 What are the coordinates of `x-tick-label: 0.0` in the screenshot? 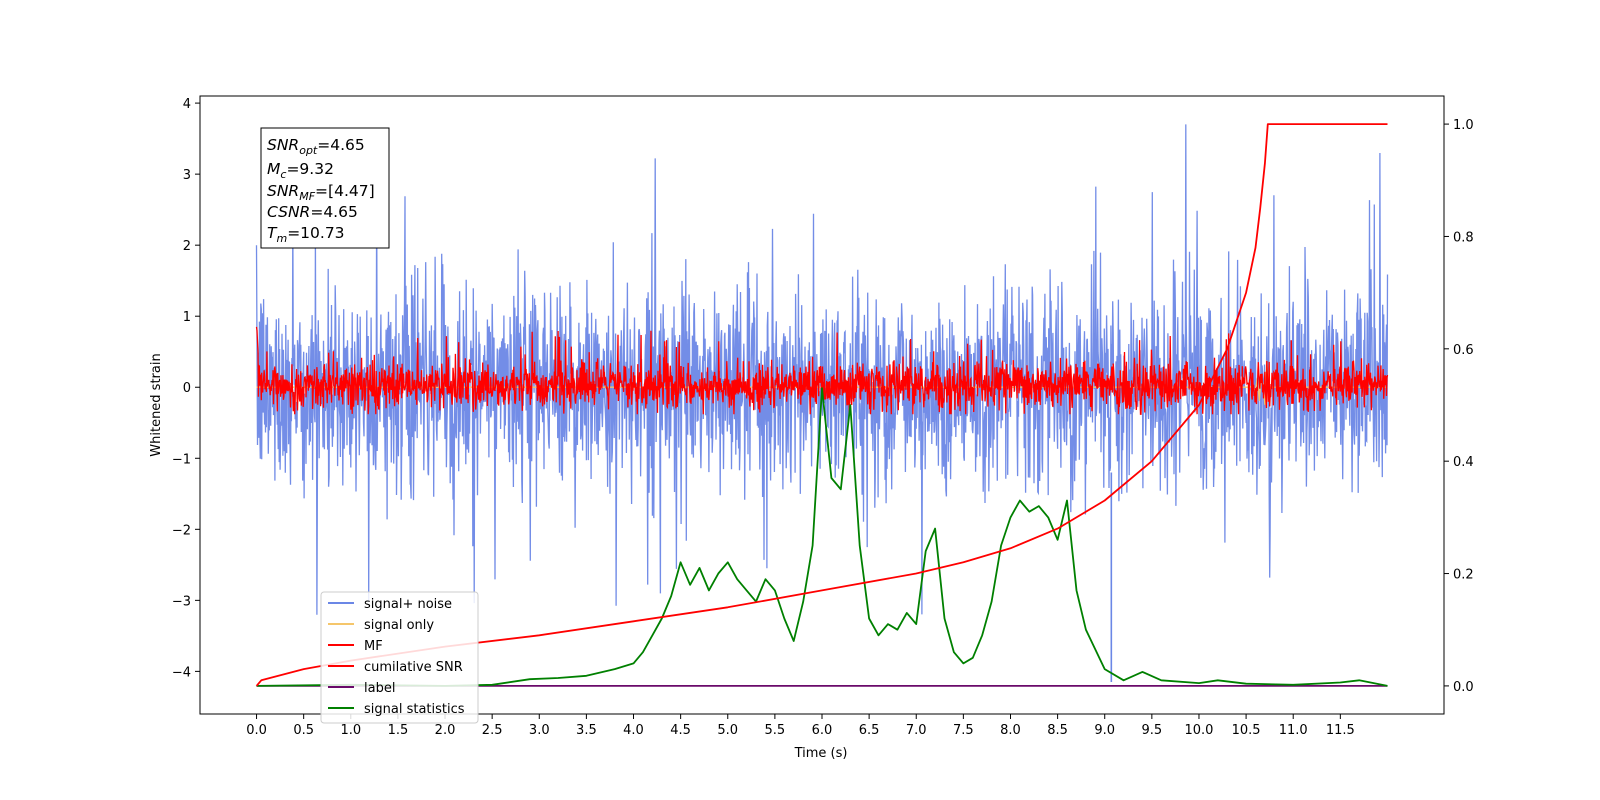 It's located at (256, 730).